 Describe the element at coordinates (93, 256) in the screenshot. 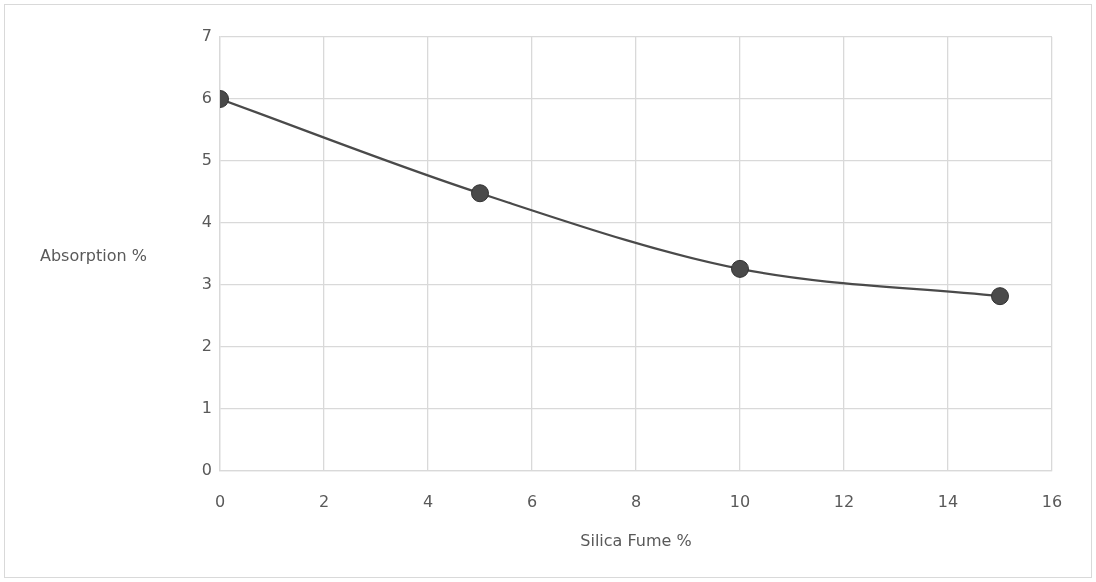

I see `y-axis-title: Absorption %` at that location.